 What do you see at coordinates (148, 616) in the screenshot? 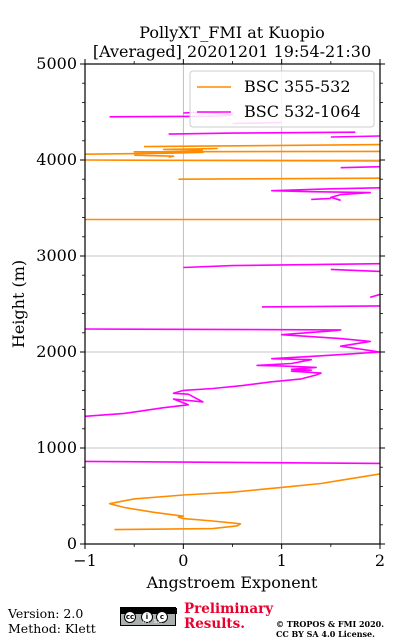
I see `cc-license-icon: cc i c BY SA` at bounding box center [148, 616].